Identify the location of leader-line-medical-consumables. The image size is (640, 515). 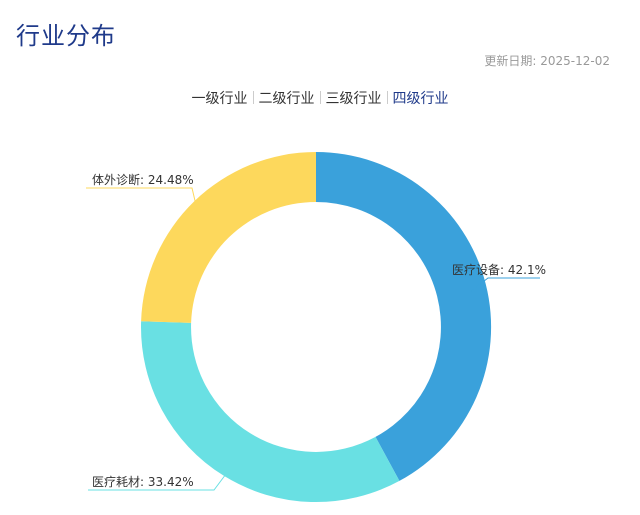
(157, 482).